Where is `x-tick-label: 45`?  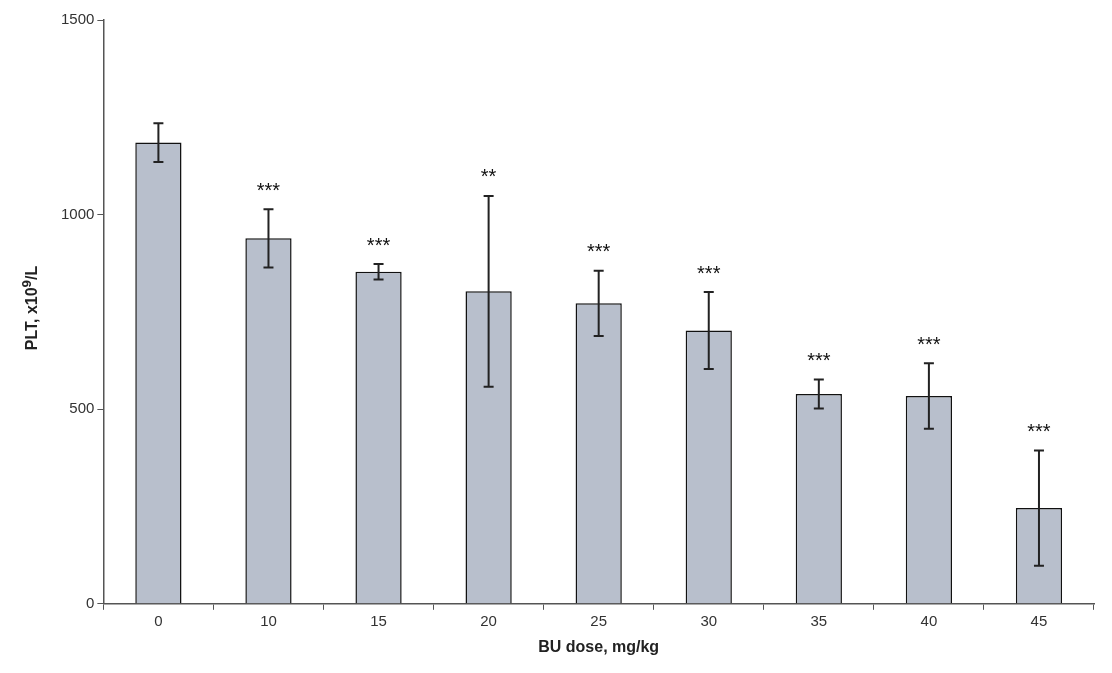 x-tick-label: 45 is located at coordinates (1039, 620).